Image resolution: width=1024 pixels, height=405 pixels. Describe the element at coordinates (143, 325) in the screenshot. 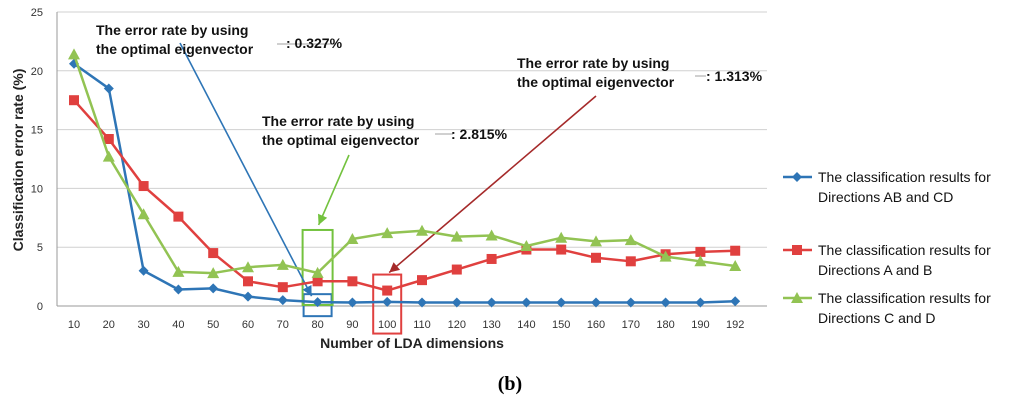

I see `x-tick-label: 30` at that location.